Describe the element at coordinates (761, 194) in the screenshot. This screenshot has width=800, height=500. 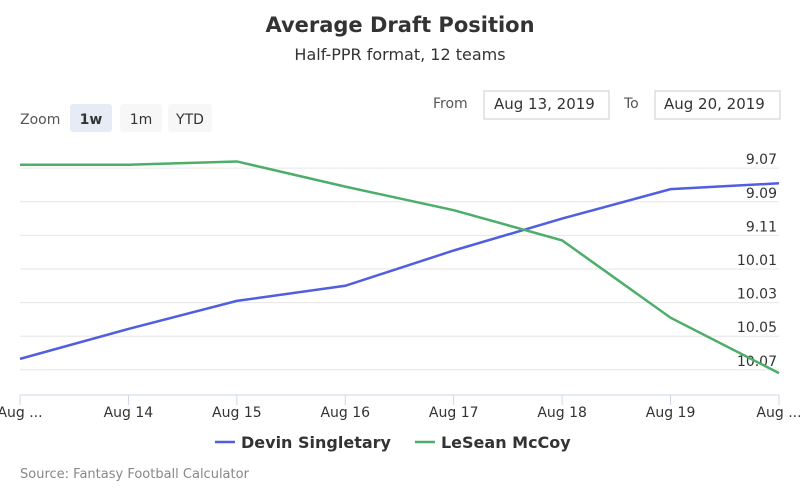
I see `y-tick-label: 9.09` at that location.